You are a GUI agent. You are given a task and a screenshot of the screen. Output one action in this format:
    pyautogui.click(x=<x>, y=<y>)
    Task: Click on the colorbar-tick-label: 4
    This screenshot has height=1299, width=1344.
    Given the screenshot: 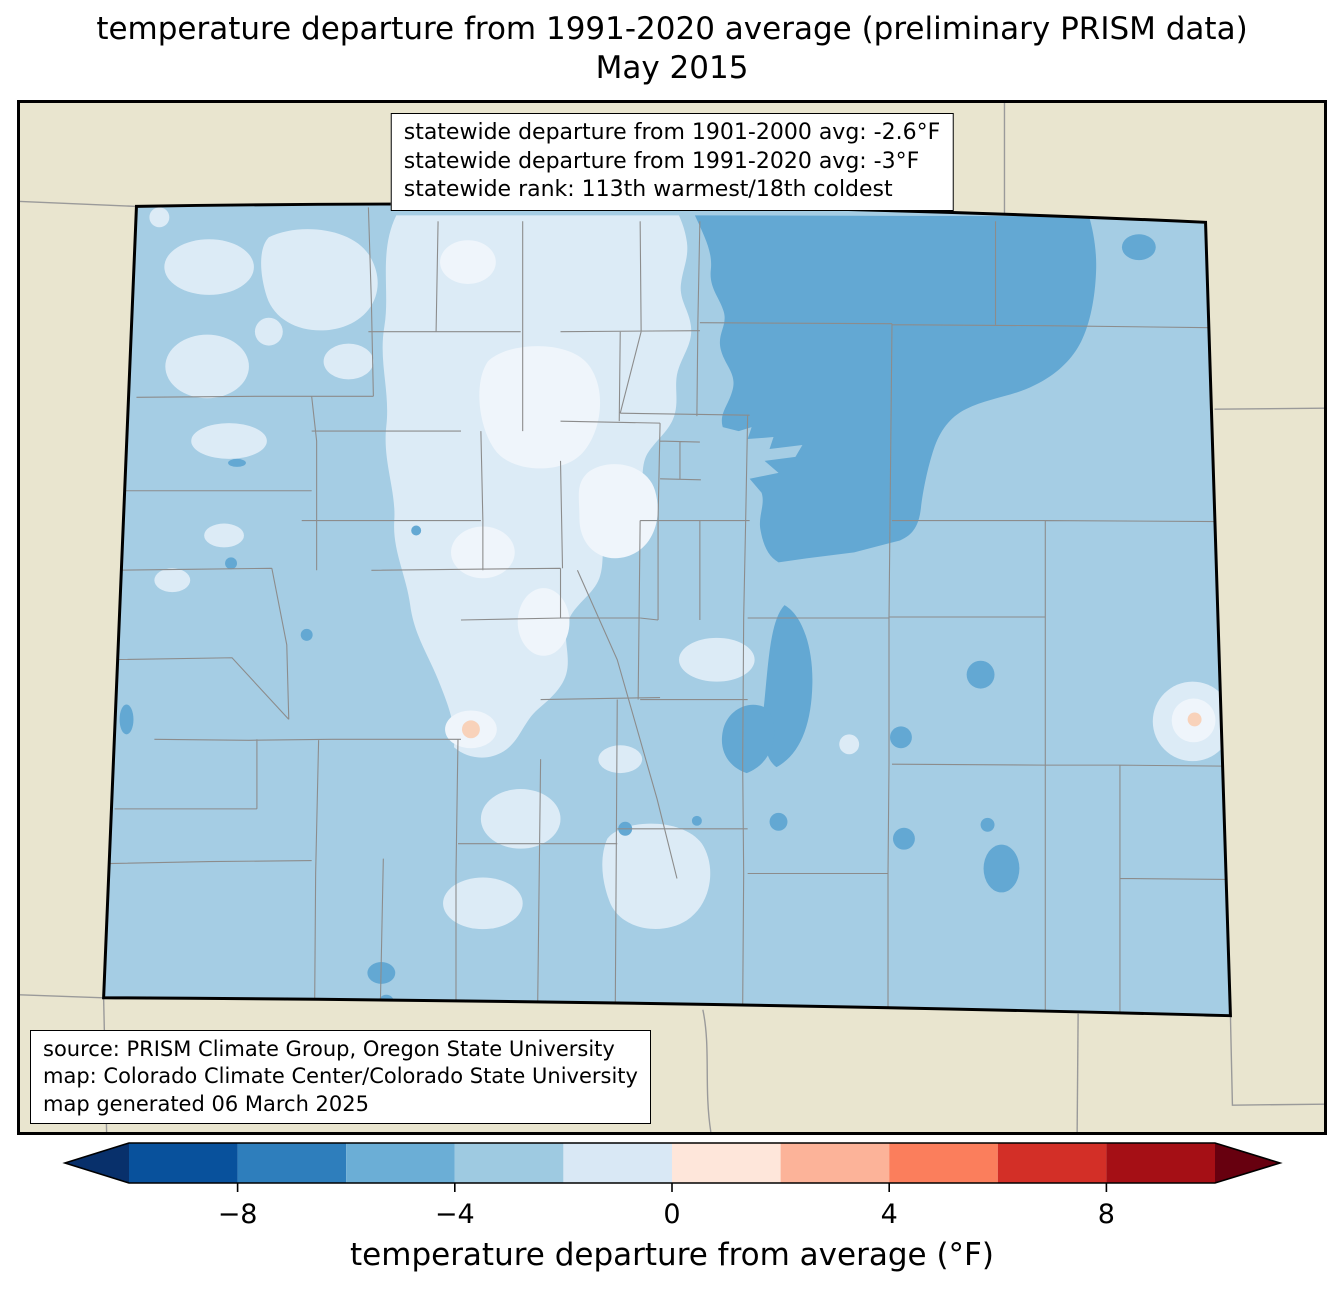 What is the action you would take?
    pyautogui.click(x=889, y=1214)
    